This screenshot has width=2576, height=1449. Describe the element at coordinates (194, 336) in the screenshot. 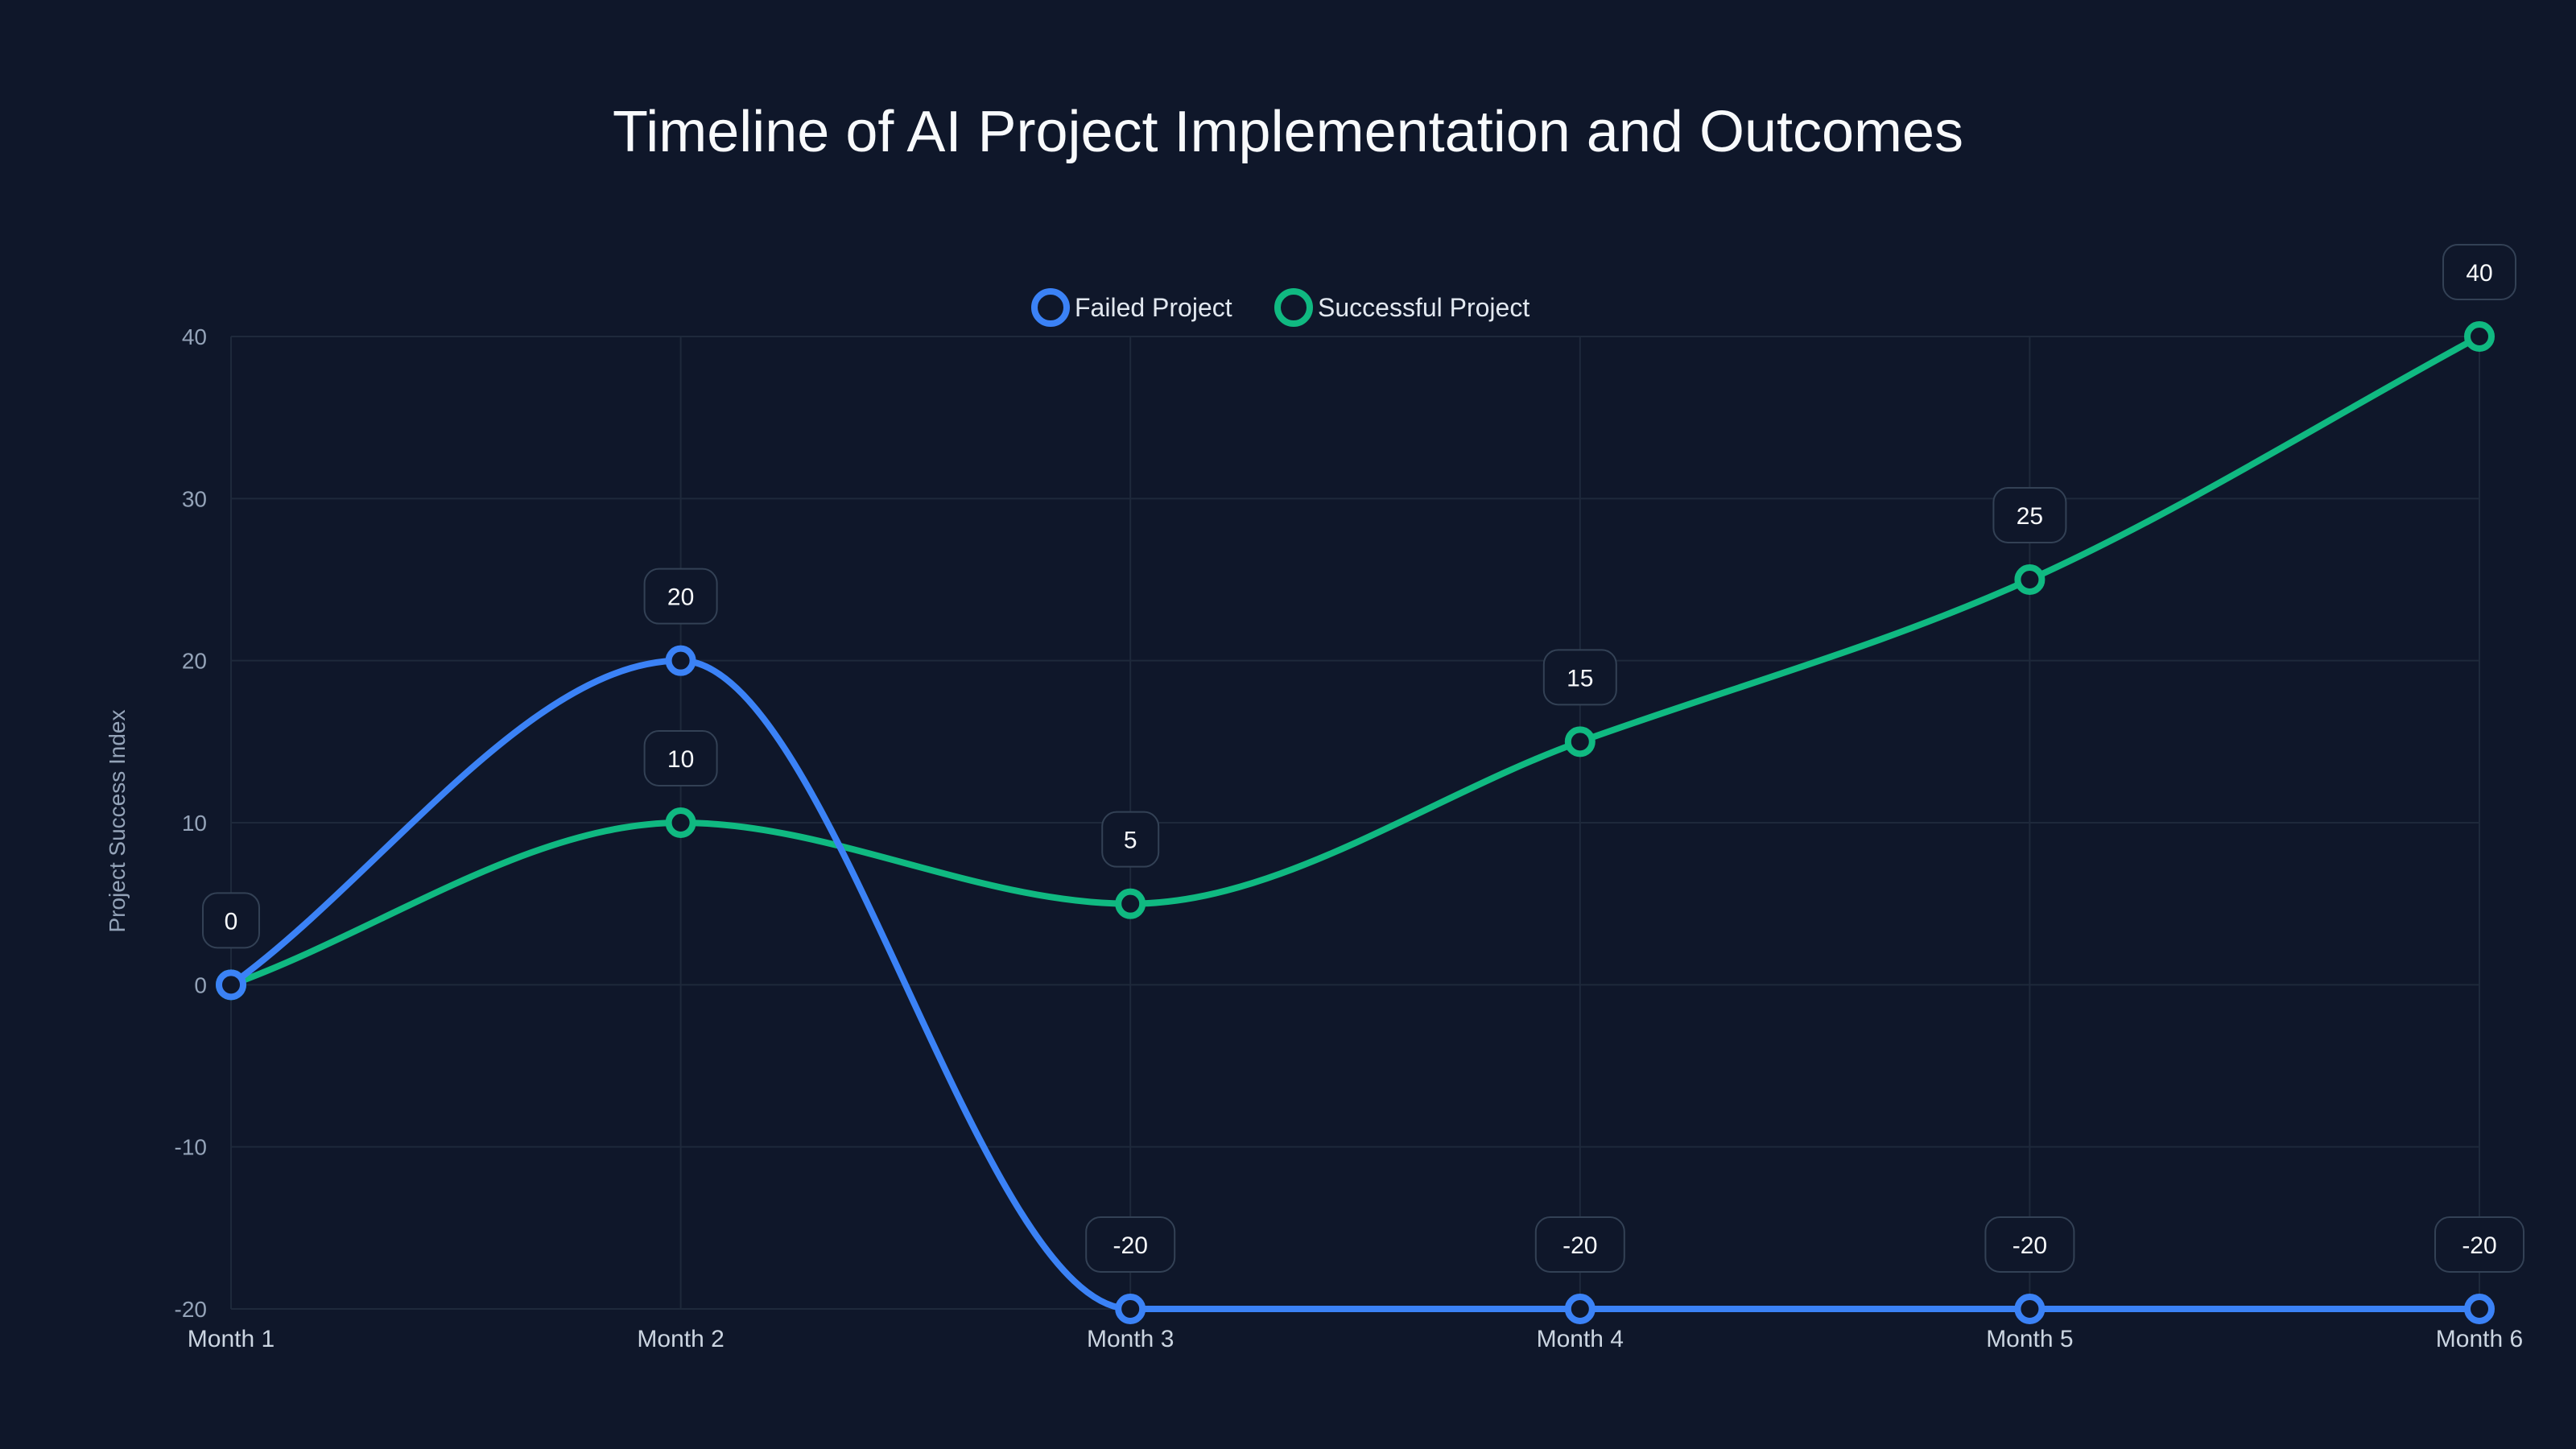

I see `y-tick-label: 40` at that location.